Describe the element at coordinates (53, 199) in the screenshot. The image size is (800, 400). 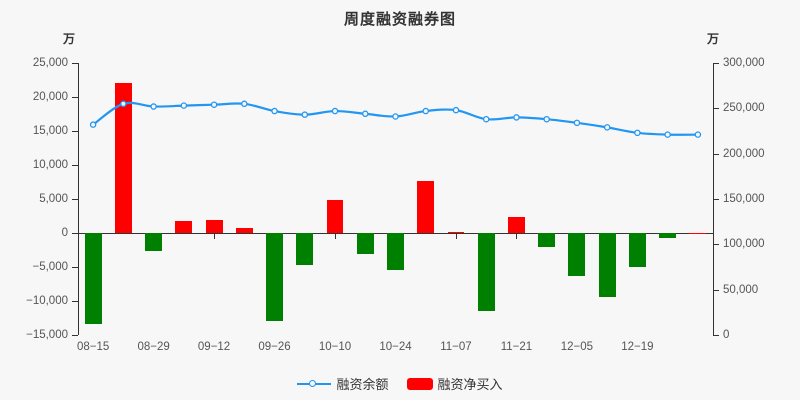
I see `left-axis-label: 5,000` at that location.